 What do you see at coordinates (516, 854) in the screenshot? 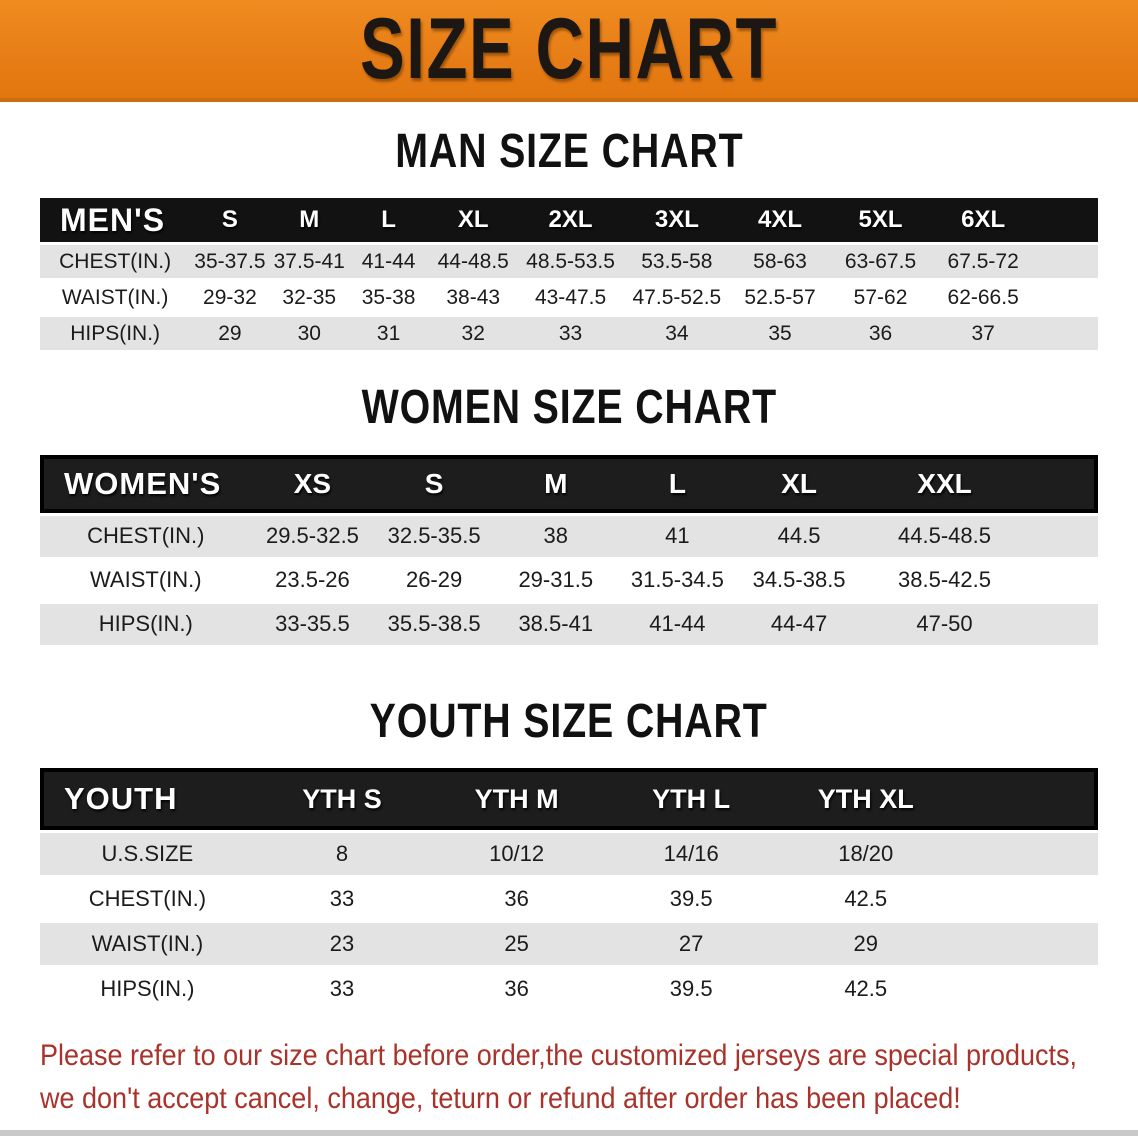
I see `size-cell: 10/12` at bounding box center [516, 854].